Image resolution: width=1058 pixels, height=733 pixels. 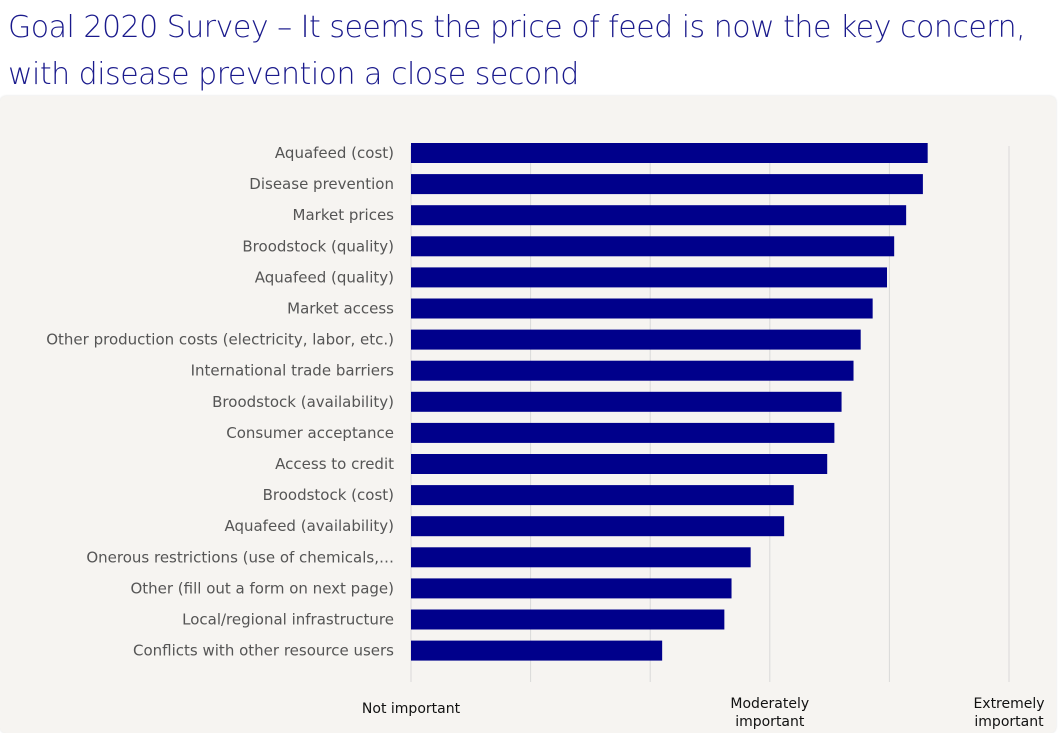 I want to click on category-label: International trade barriers, so click(x=293, y=371).